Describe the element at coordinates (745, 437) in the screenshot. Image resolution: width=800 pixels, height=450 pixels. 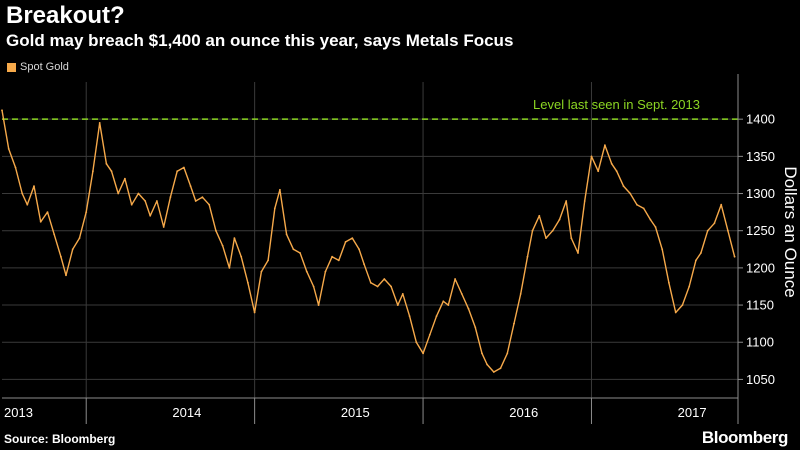
I see `bloomberg-logo: Bloomberg` at that location.